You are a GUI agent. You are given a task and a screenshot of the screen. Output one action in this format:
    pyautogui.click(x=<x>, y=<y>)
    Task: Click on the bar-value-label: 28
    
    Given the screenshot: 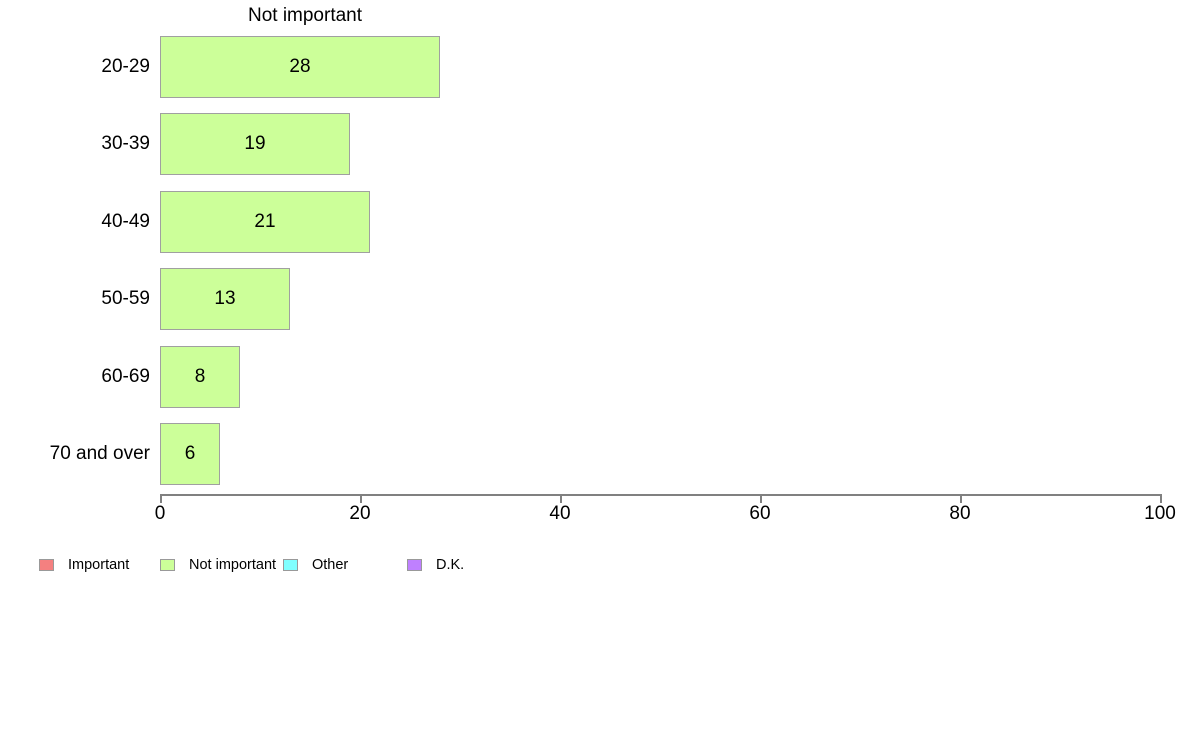 What is the action you would take?
    pyautogui.click(x=300, y=66)
    